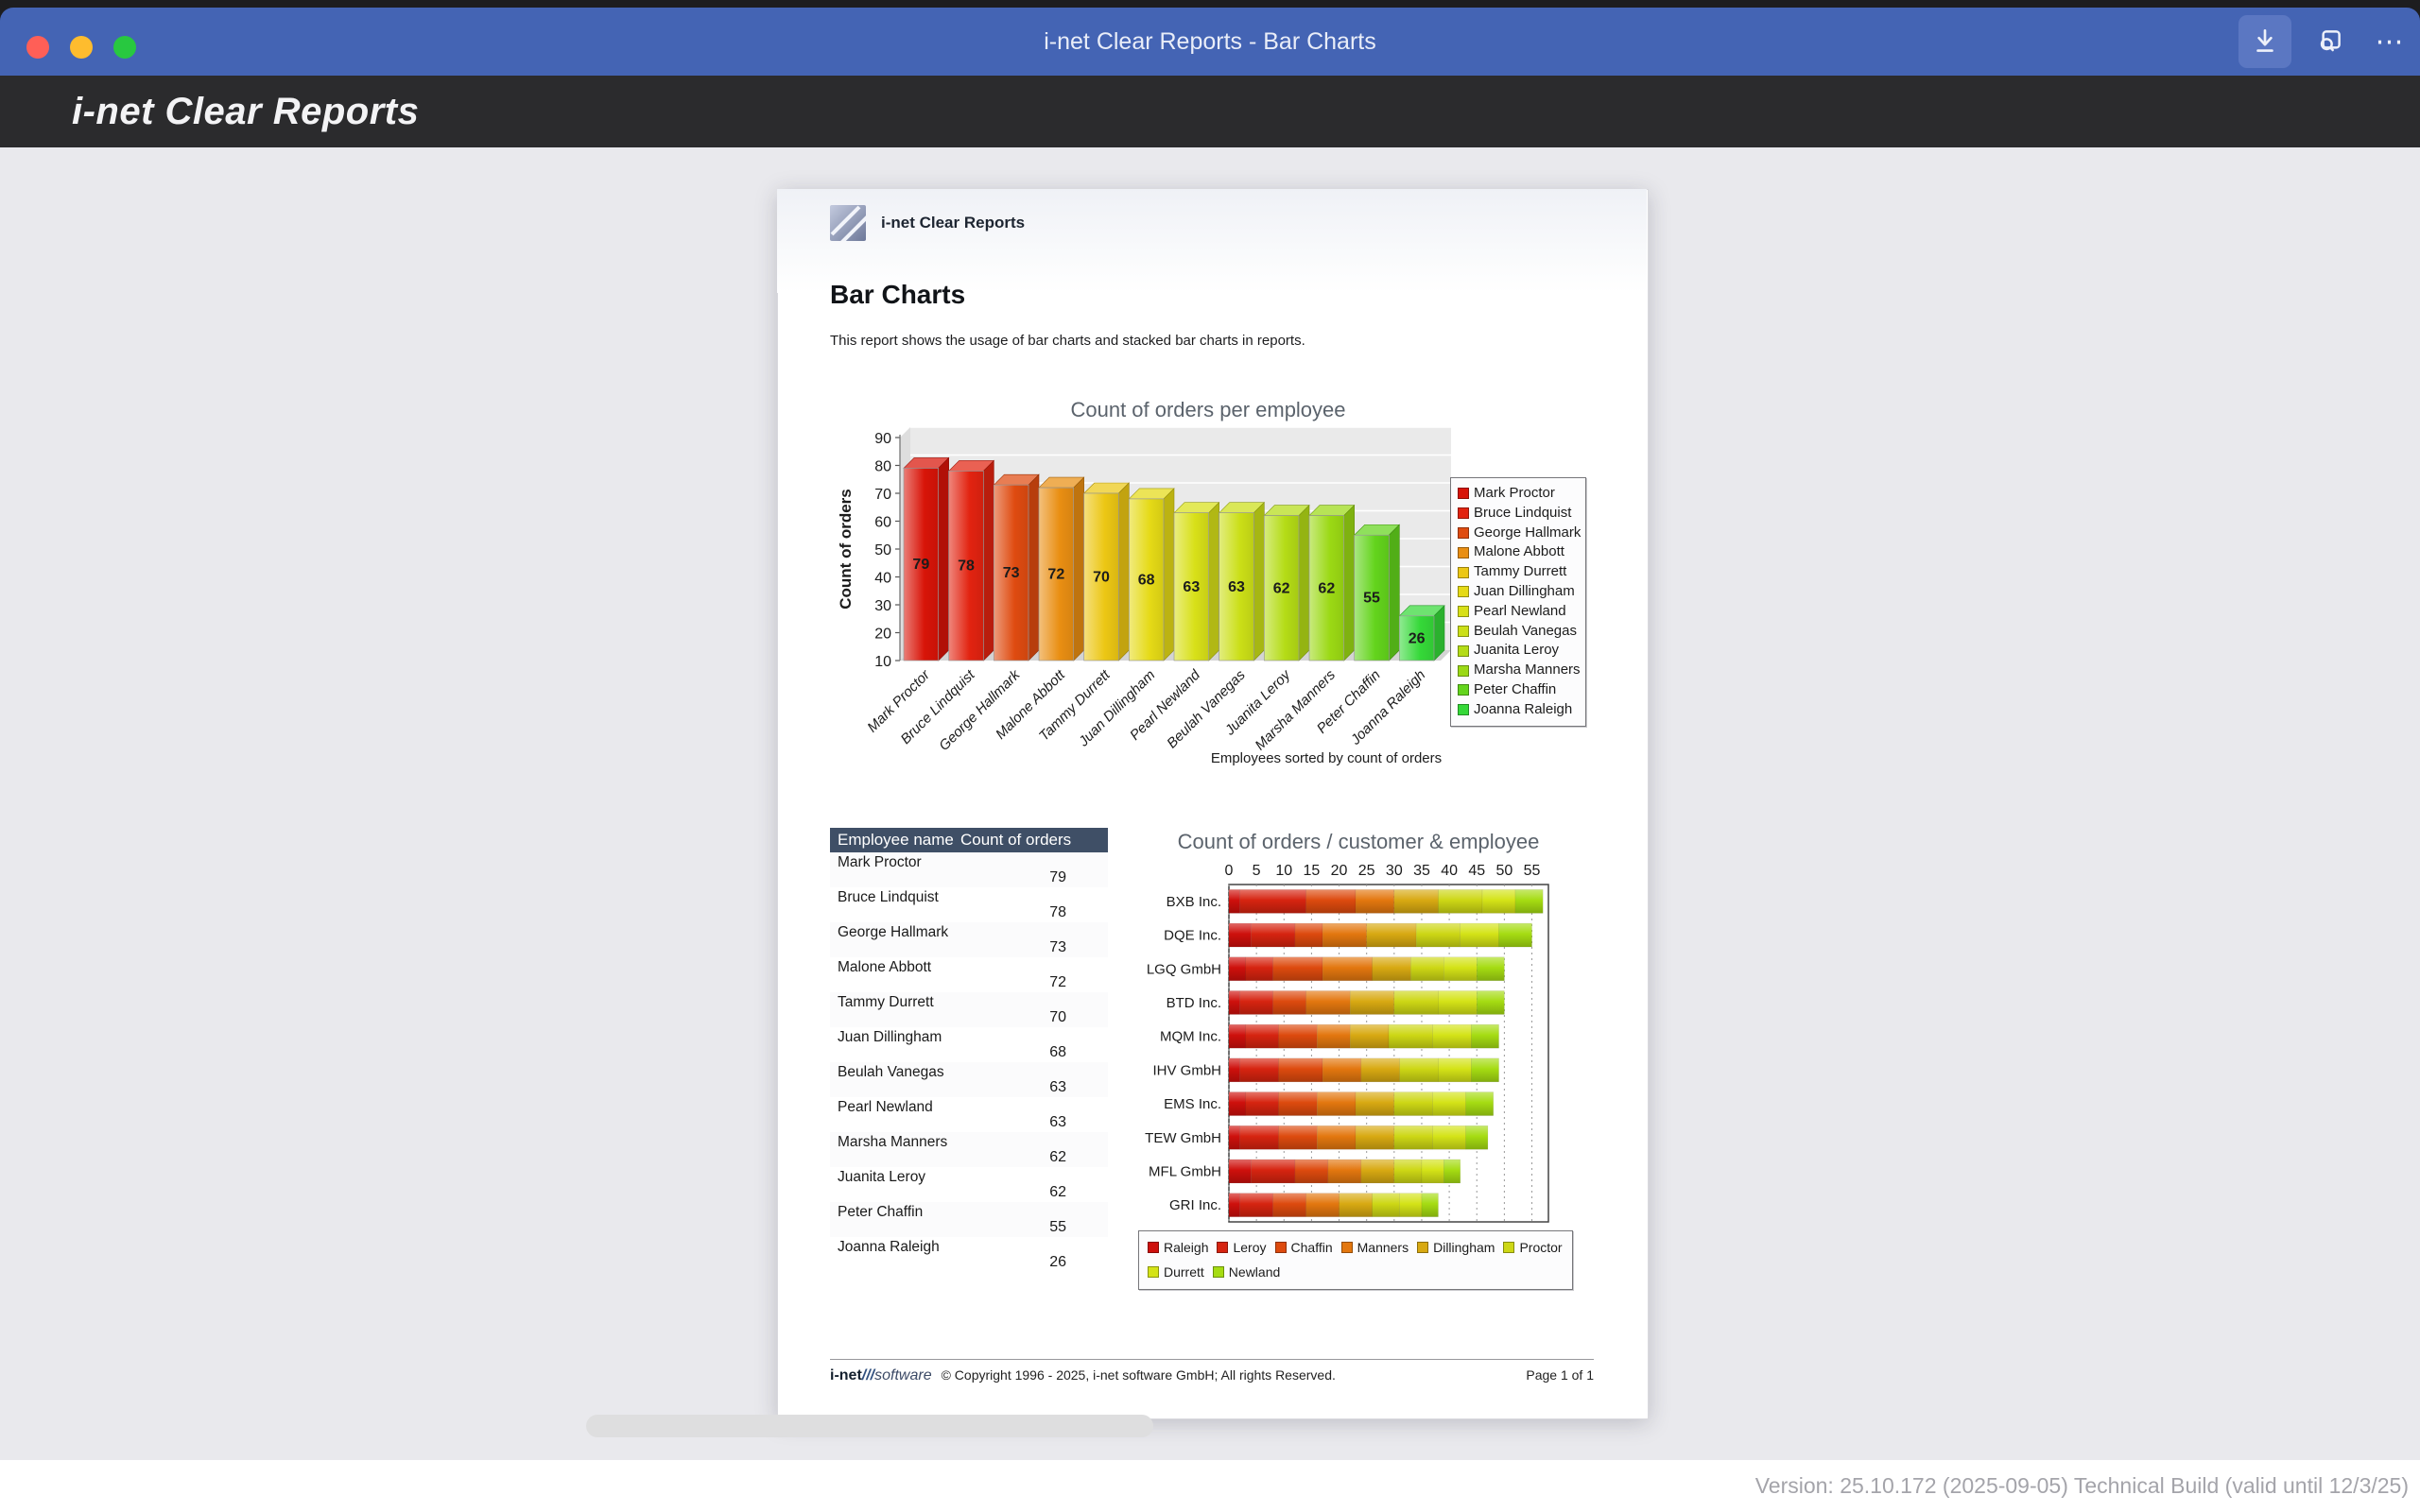 This screenshot has width=2420, height=1512. What do you see at coordinates (1210, 42) in the screenshot?
I see `window-titlebar: i-net Clear Reports - Bar Charts ⋯` at bounding box center [1210, 42].